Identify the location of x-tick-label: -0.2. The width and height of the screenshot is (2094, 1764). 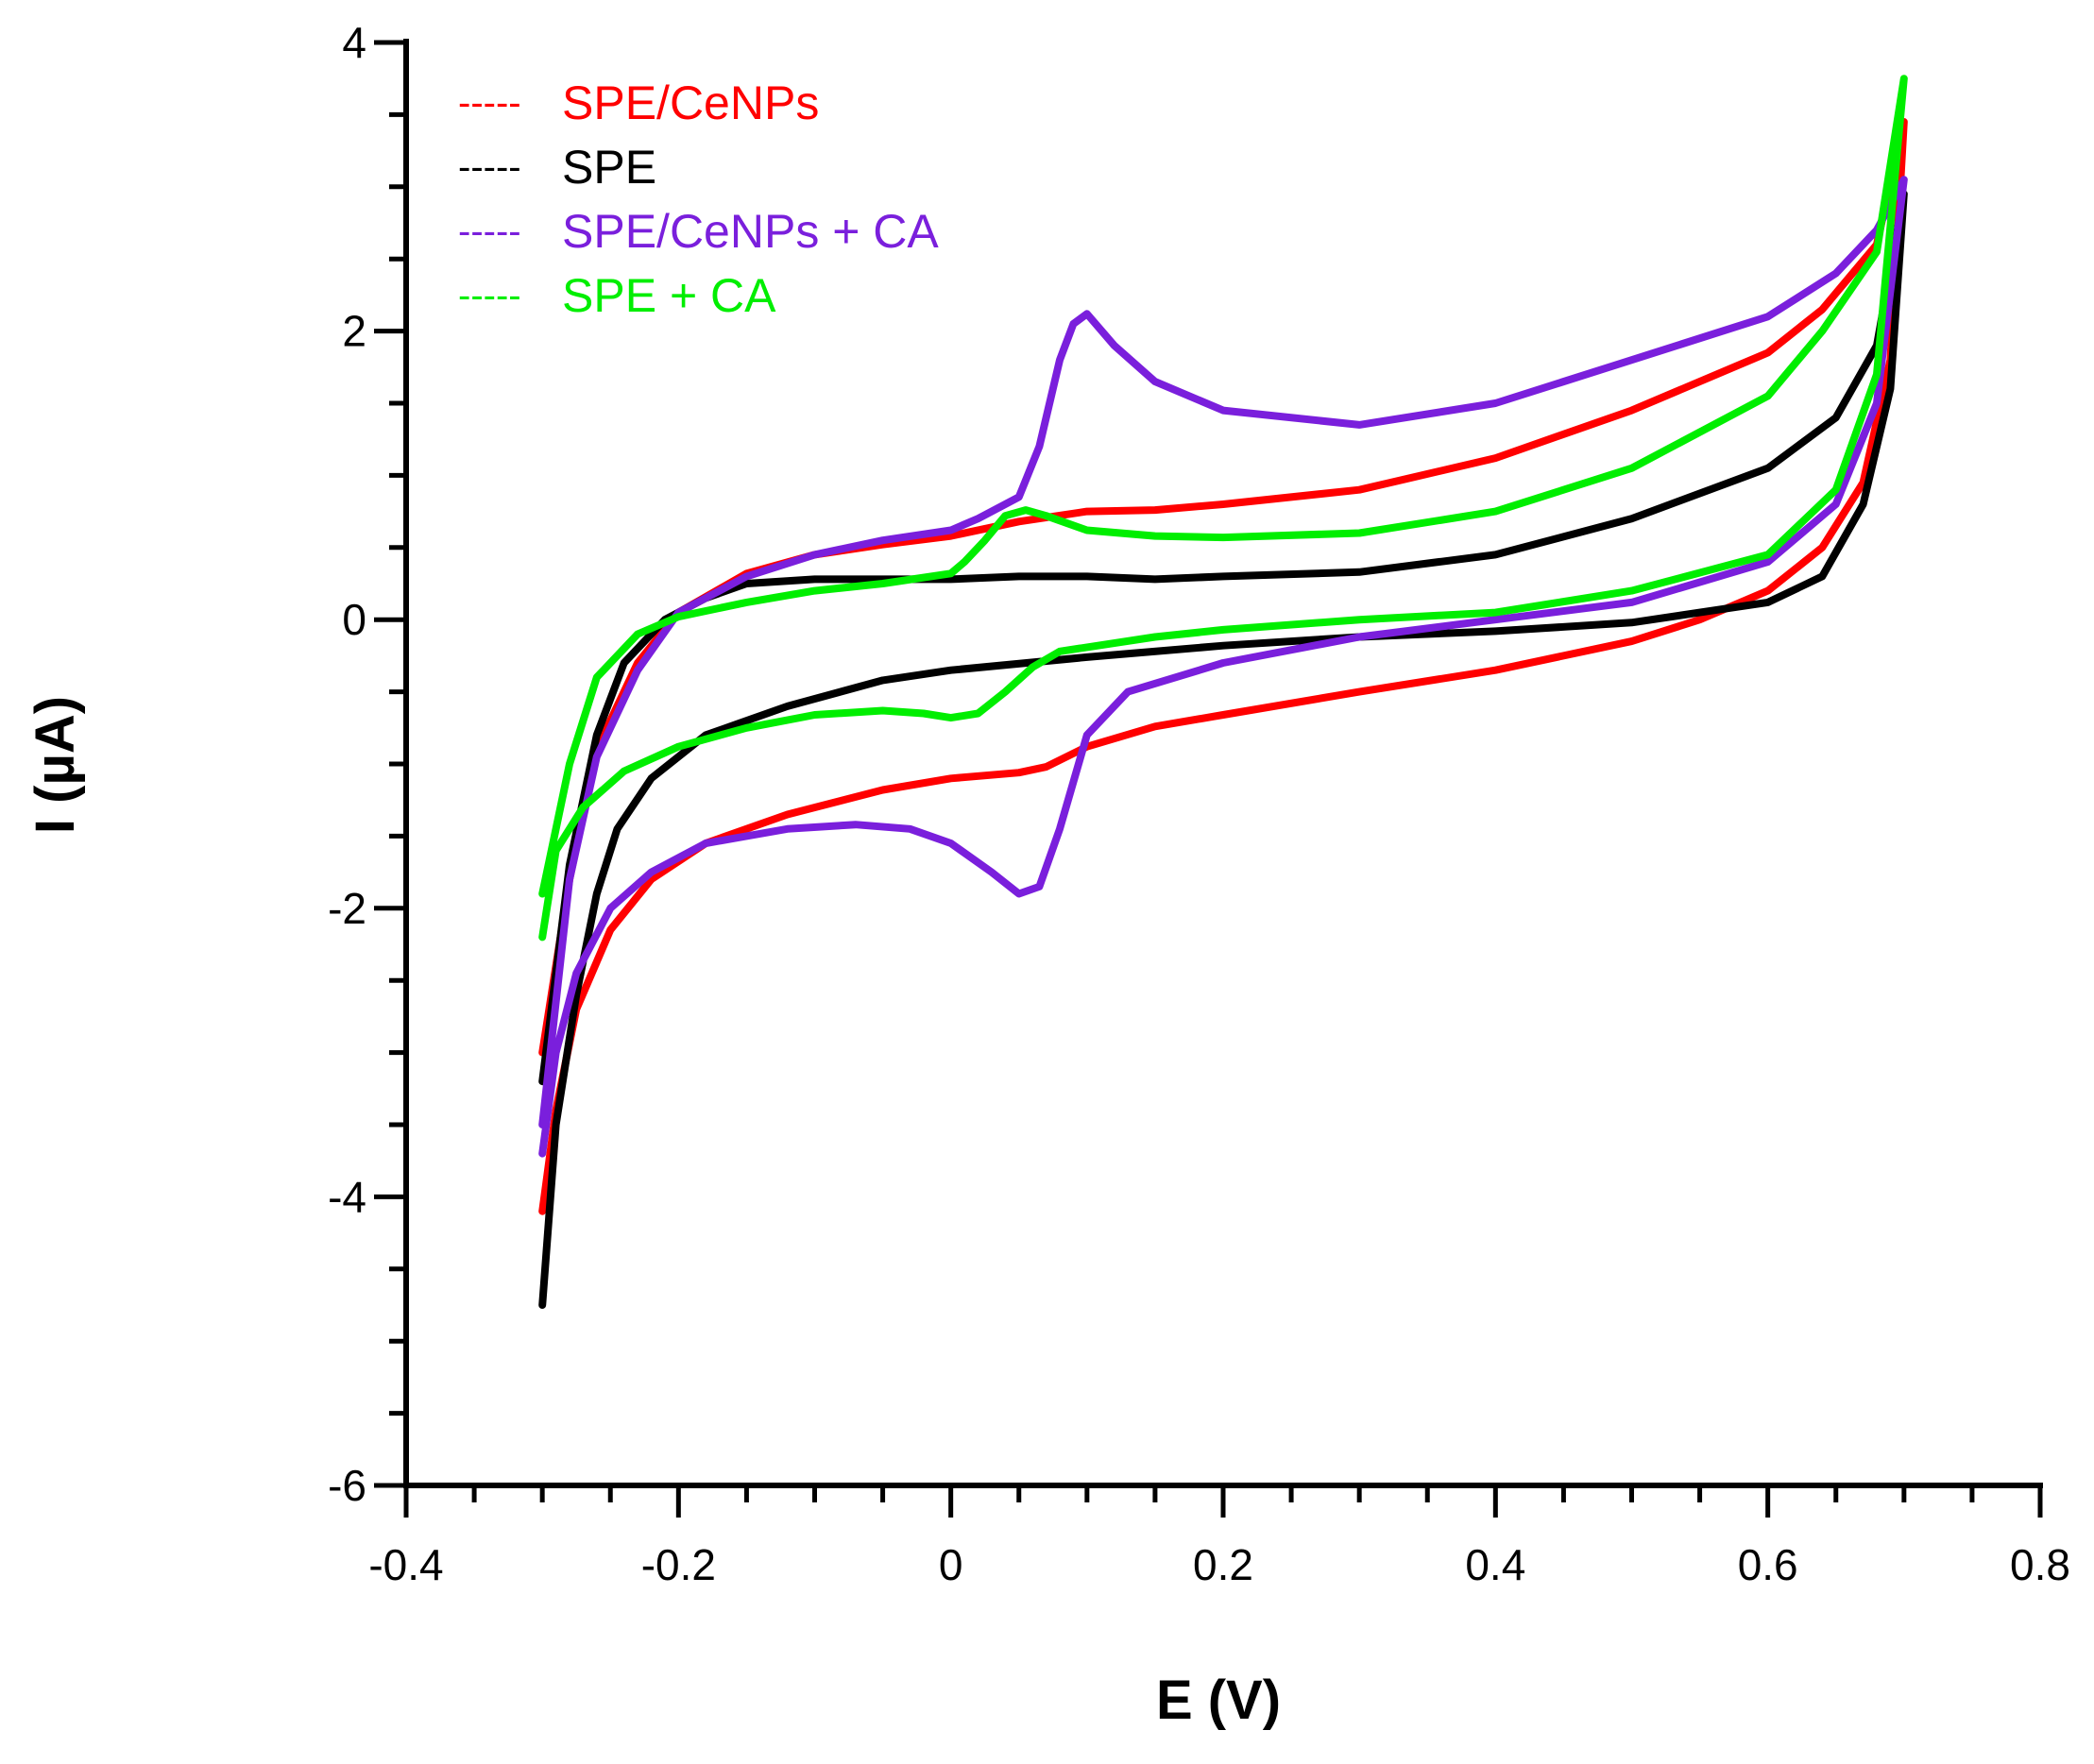
(678, 1564).